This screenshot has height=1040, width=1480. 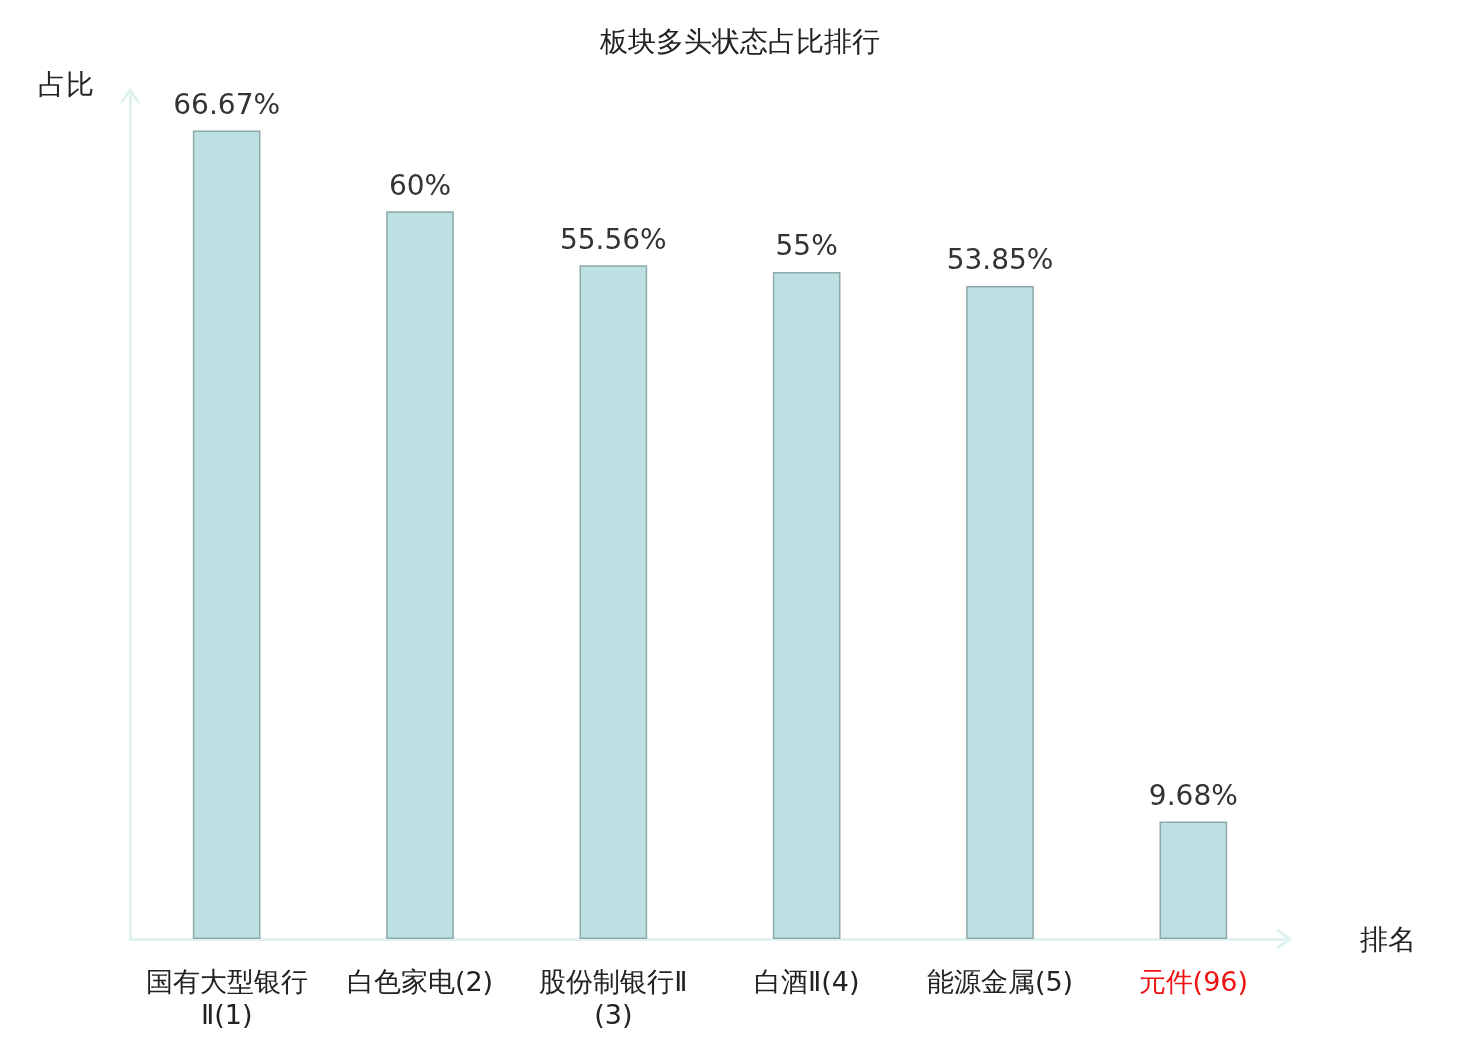 What do you see at coordinates (1193, 981) in the screenshot?
I see `x-tick-label: 元件(96)` at bounding box center [1193, 981].